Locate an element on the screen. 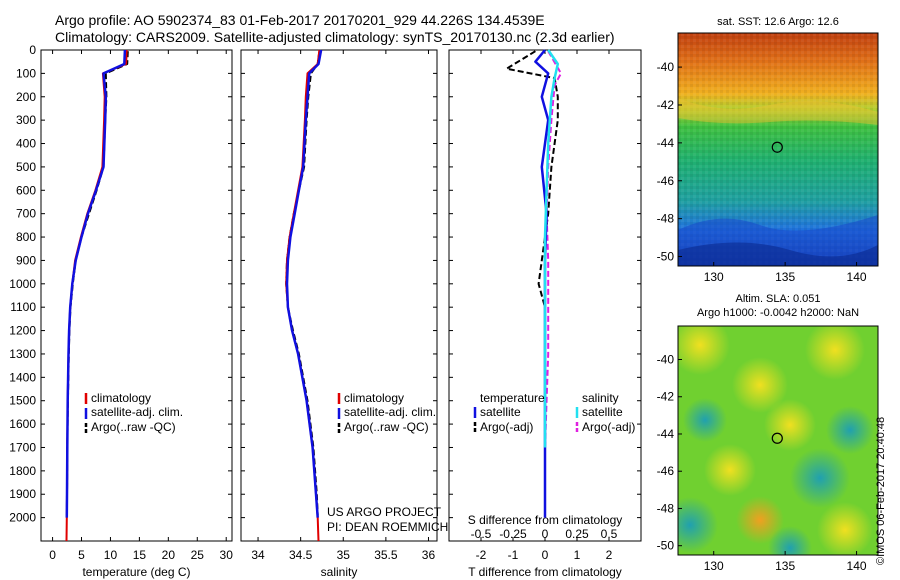  y-tick-label: 1700 is located at coordinates (22, 447).